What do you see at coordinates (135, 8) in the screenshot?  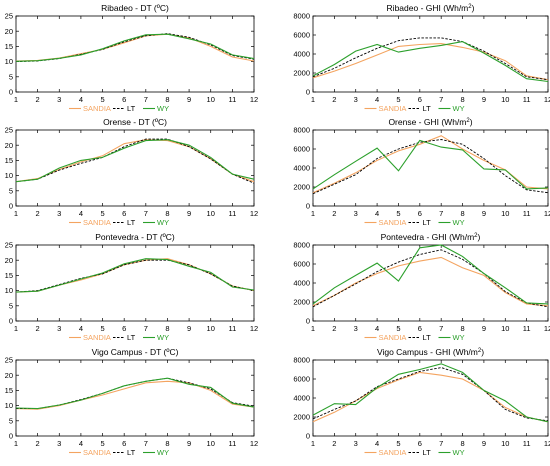 I see `chart-title: Ribadeo - DT (ºC)` at bounding box center [135, 8].